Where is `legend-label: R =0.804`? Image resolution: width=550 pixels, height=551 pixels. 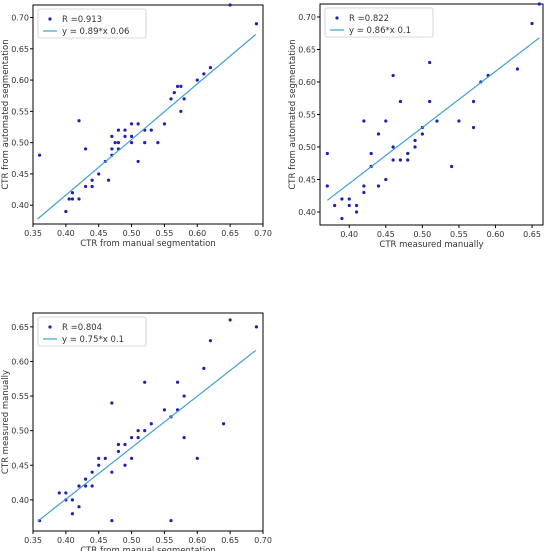
legend-label: R =0.804 is located at coordinates (82, 328).